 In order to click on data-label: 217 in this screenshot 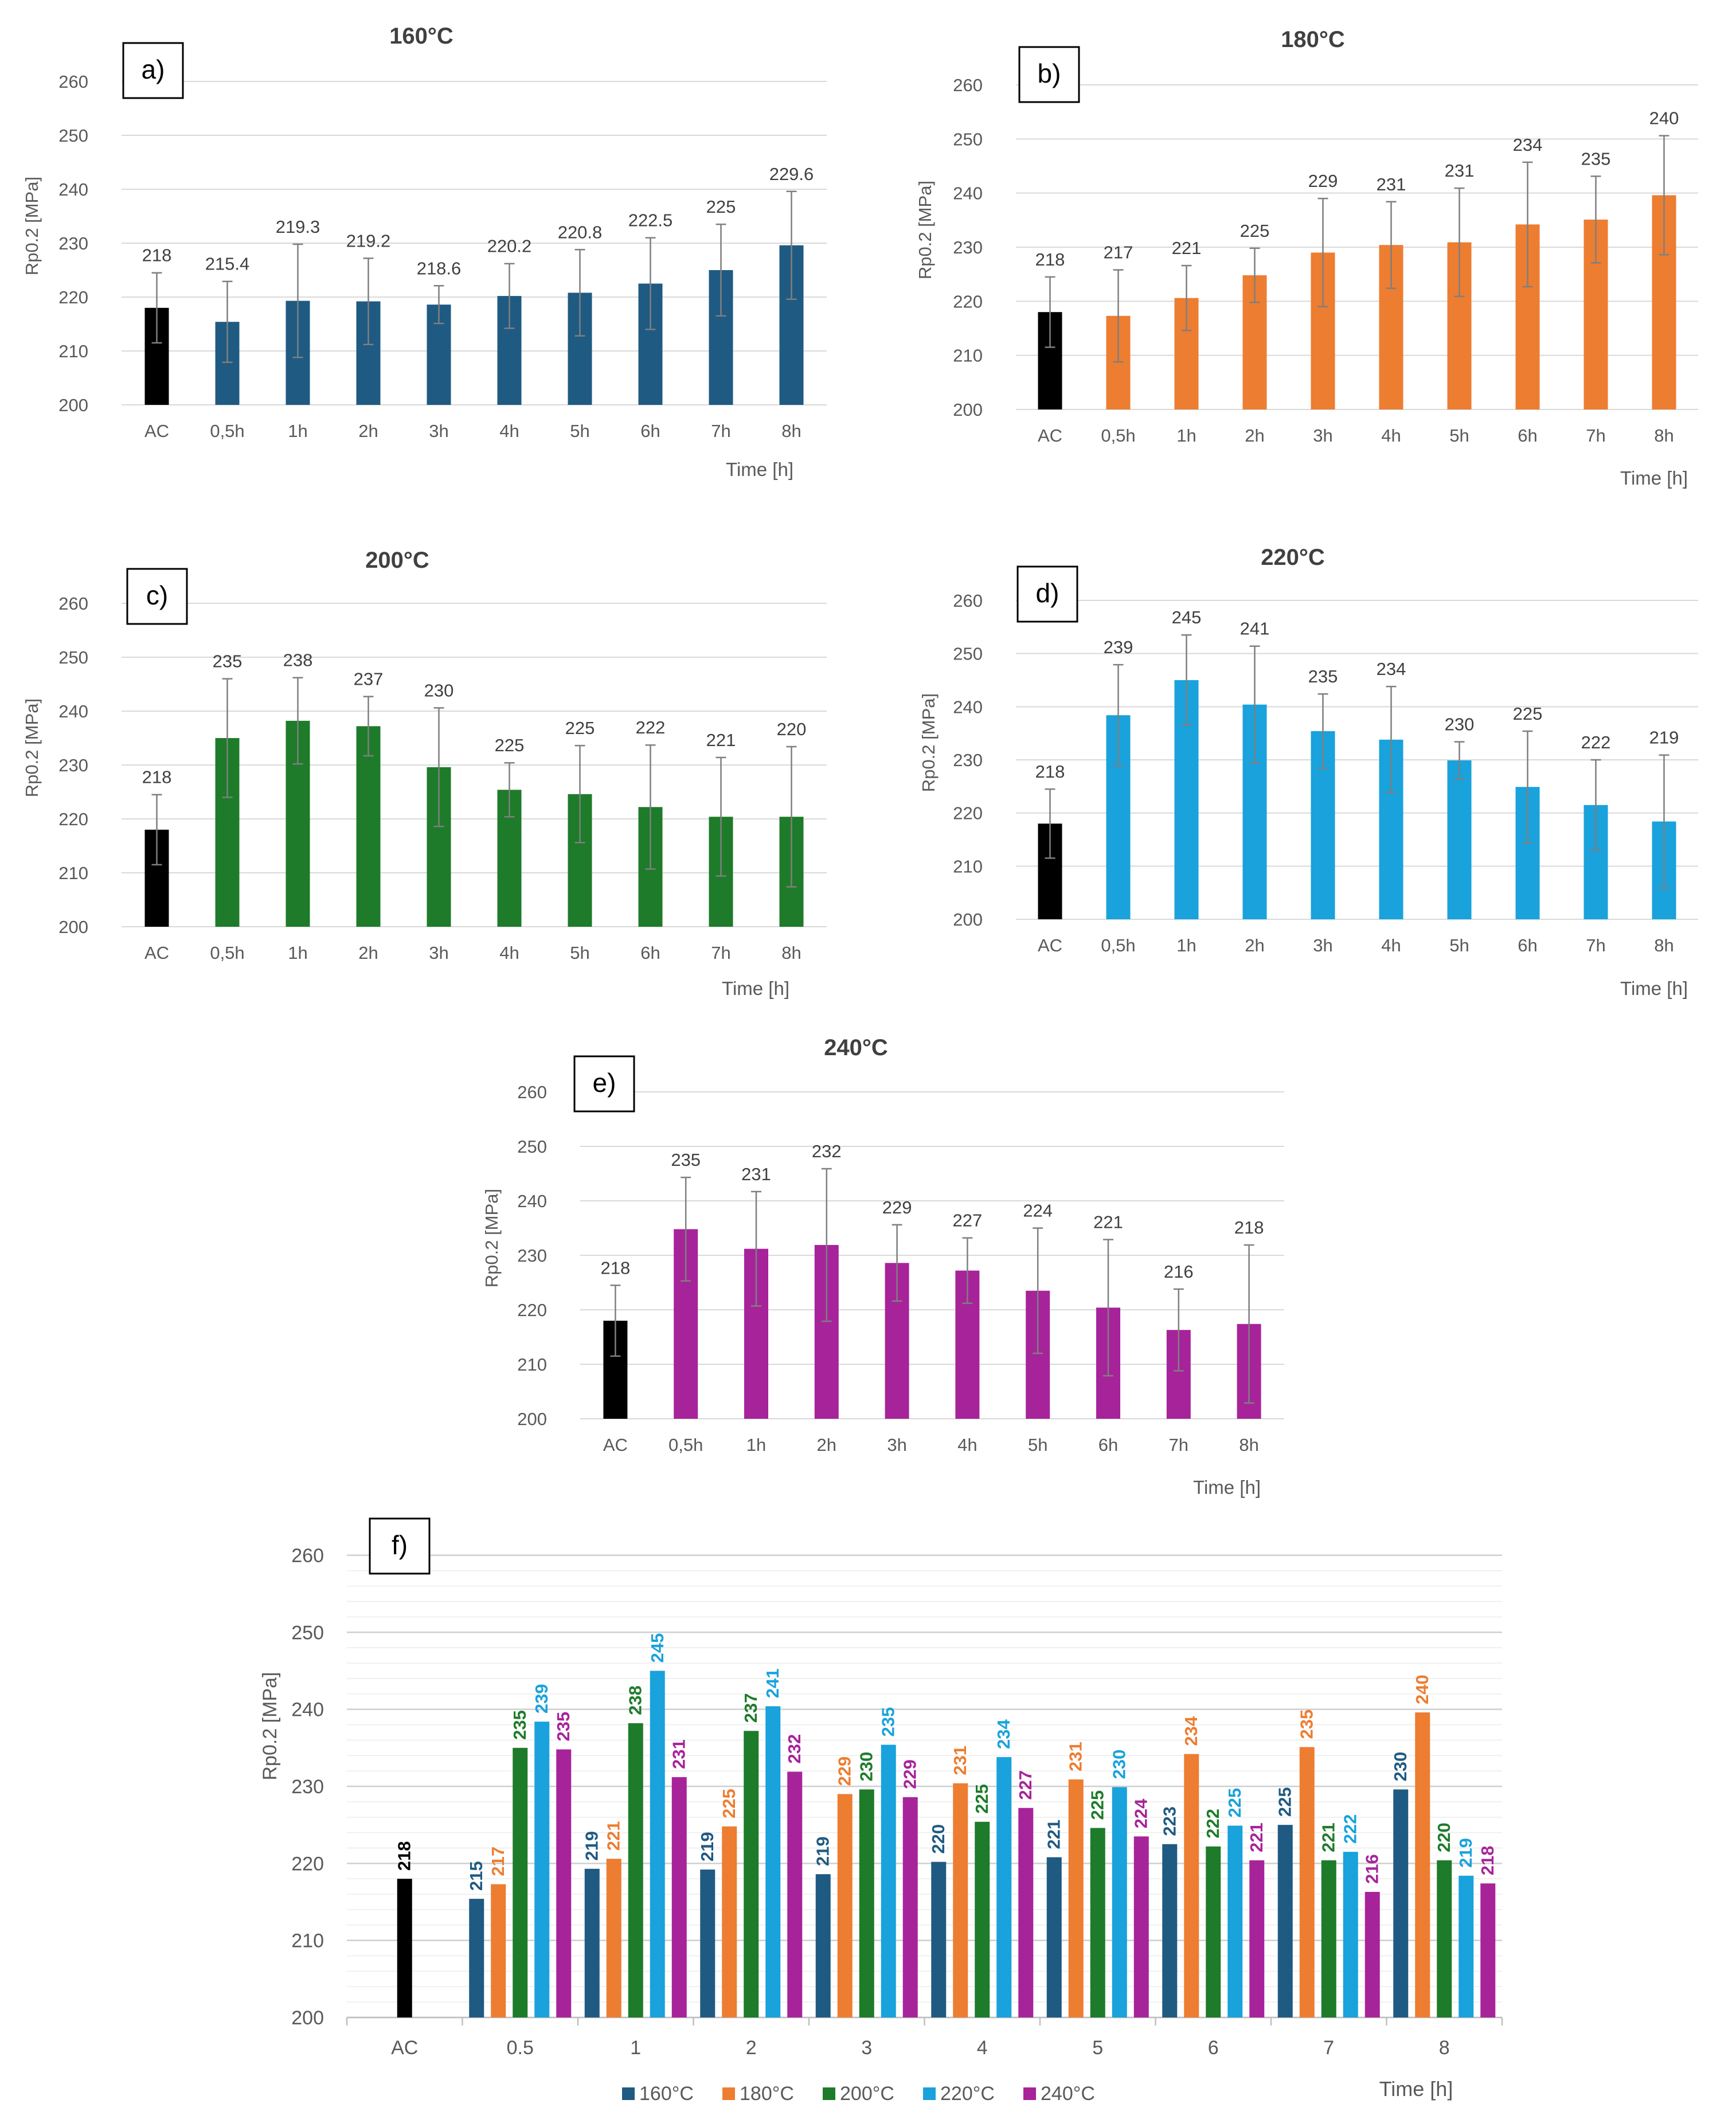, I will do `click(1118, 253)`.